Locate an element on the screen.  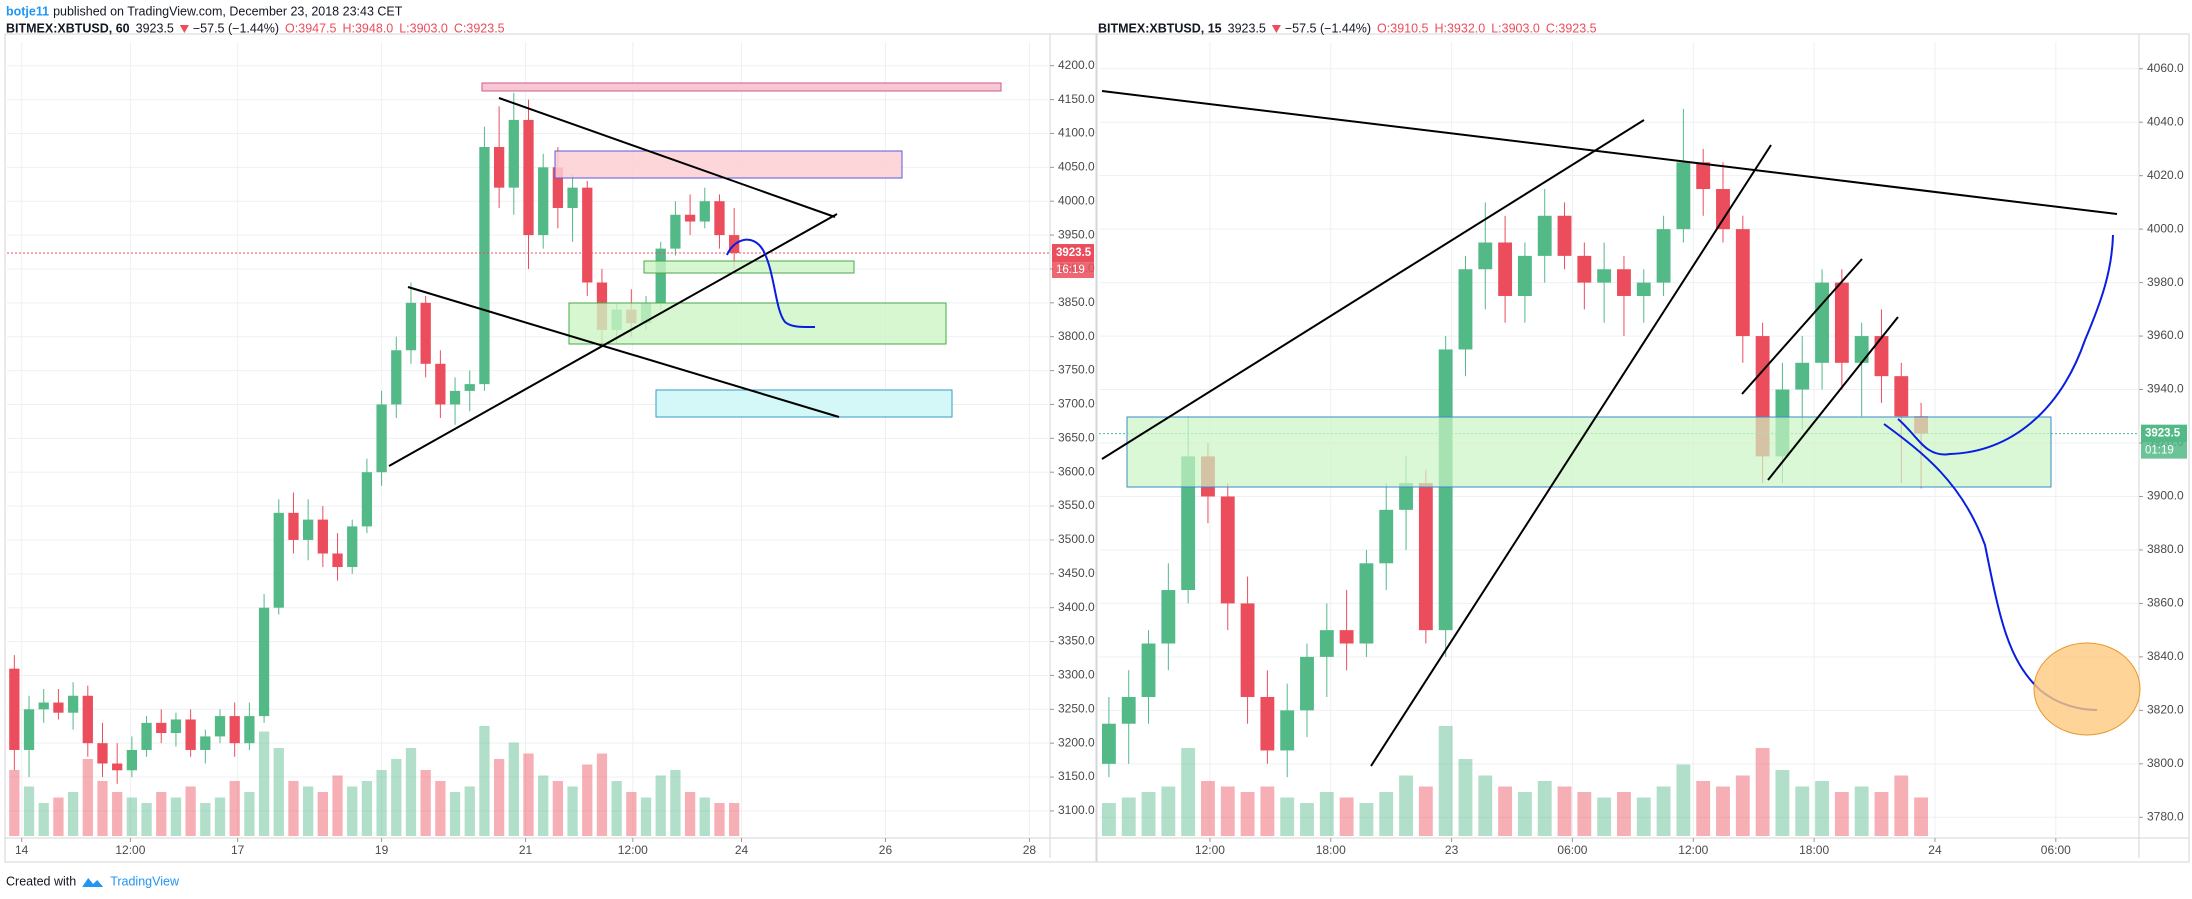
y-tick-label: 3100.0 is located at coordinates (1076, 810).